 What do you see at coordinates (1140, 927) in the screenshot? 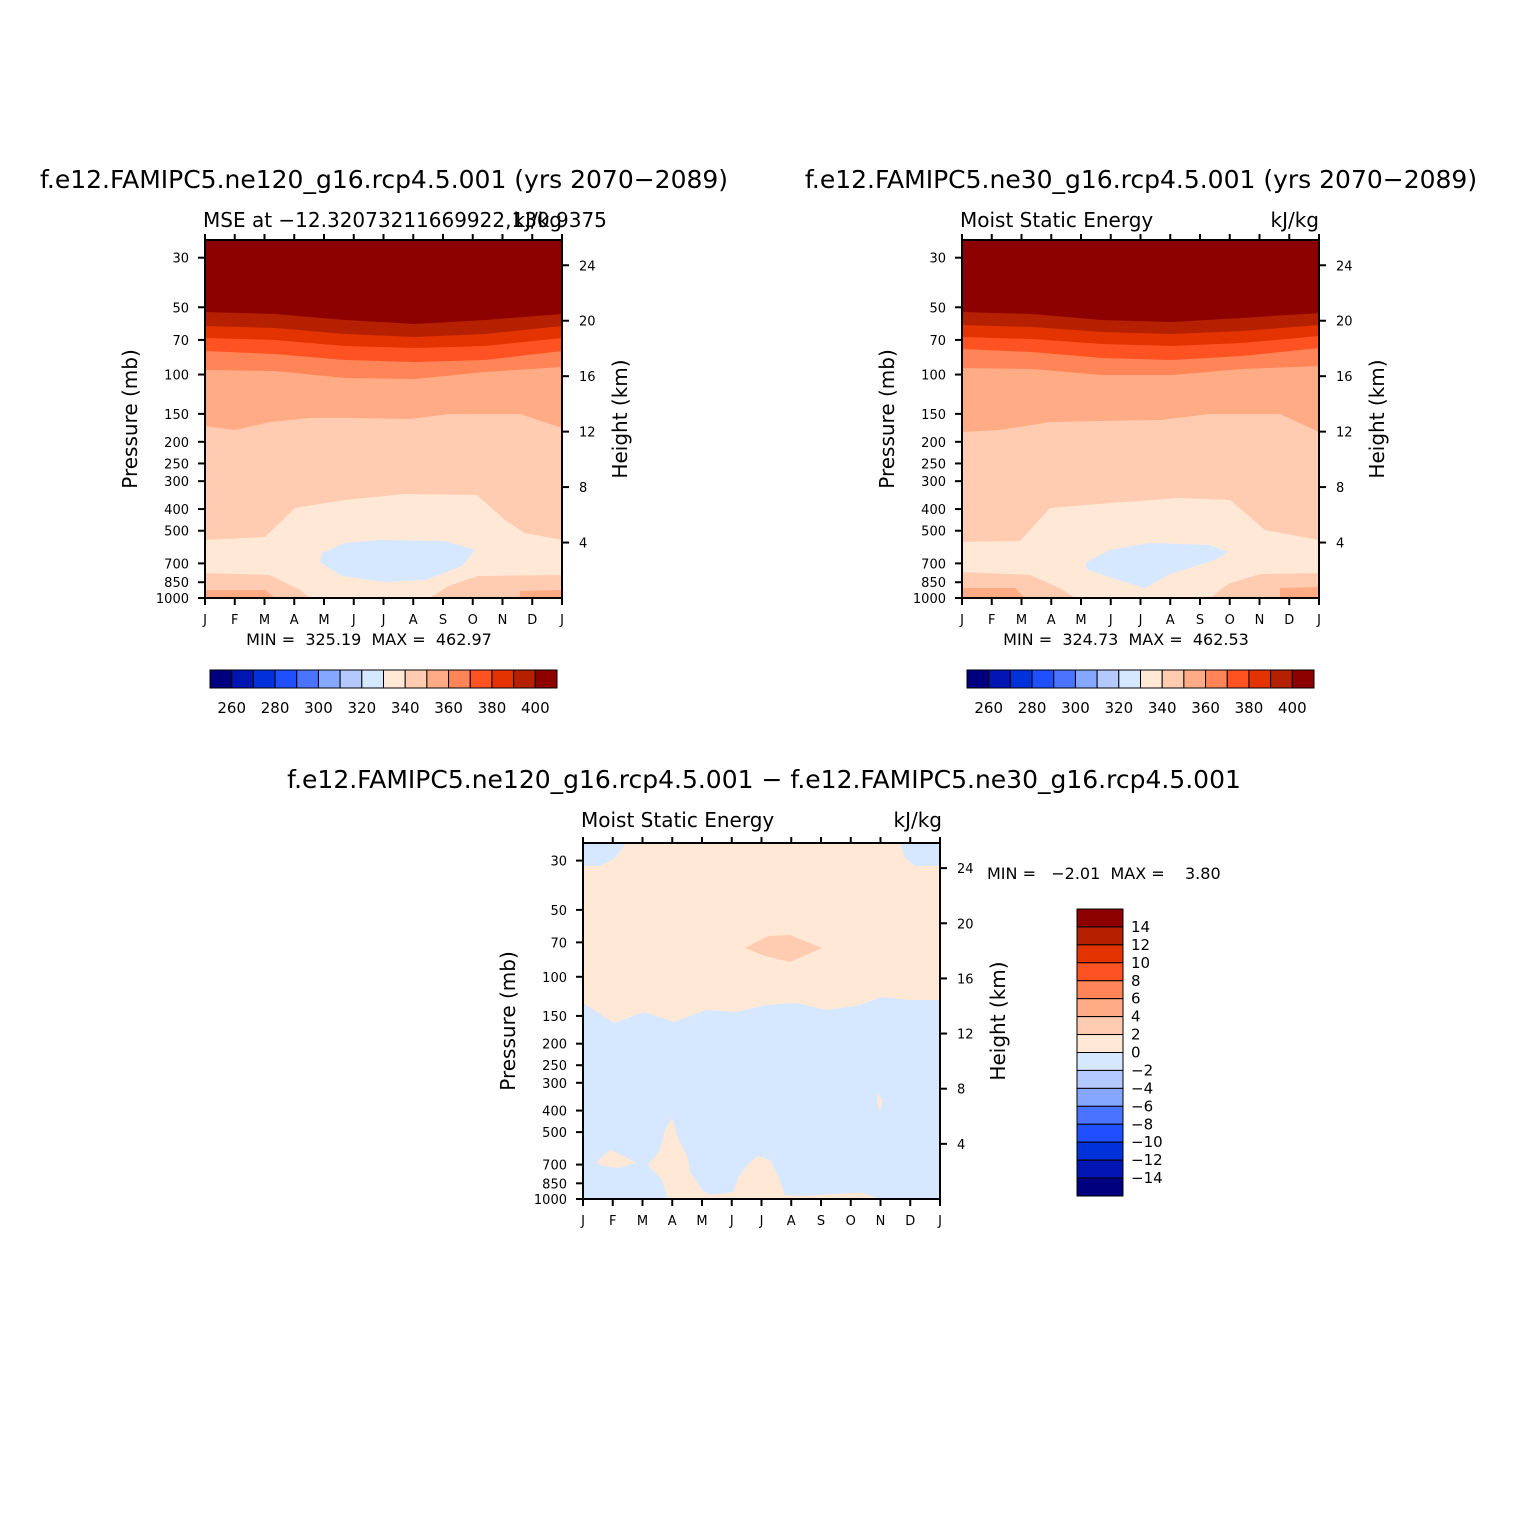
I see `colorbar-label: 14` at bounding box center [1140, 927].